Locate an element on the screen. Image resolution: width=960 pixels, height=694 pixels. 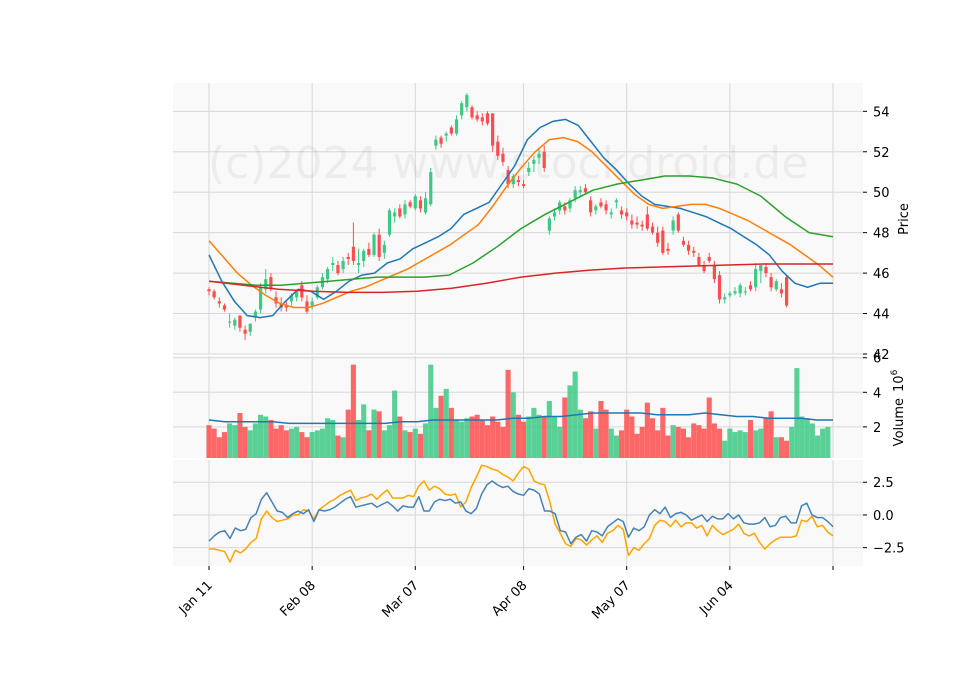
volume-axis-label: Volume106 is located at coordinates (898, 407).